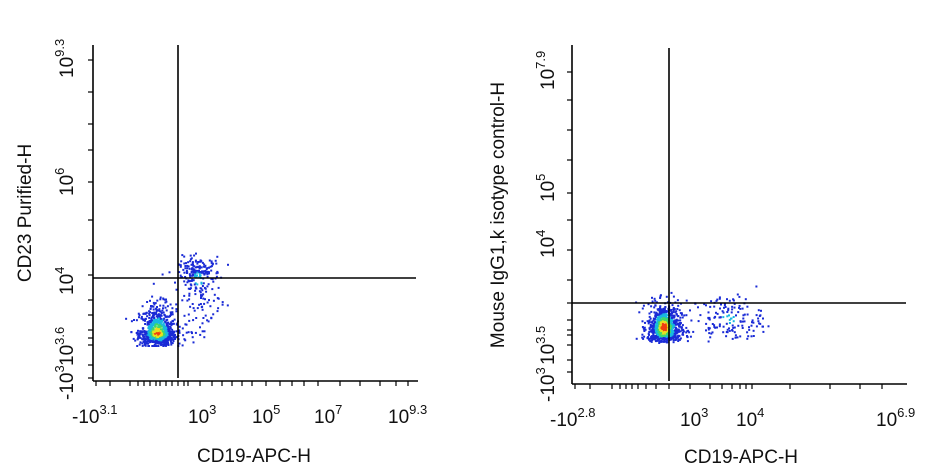 Image resolution: width=952 pixels, height=476 pixels. What do you see at coordinates (328, 415) in the screenshot?
I see `left-x-tick-label: 107` at bounding box center [328, 415].